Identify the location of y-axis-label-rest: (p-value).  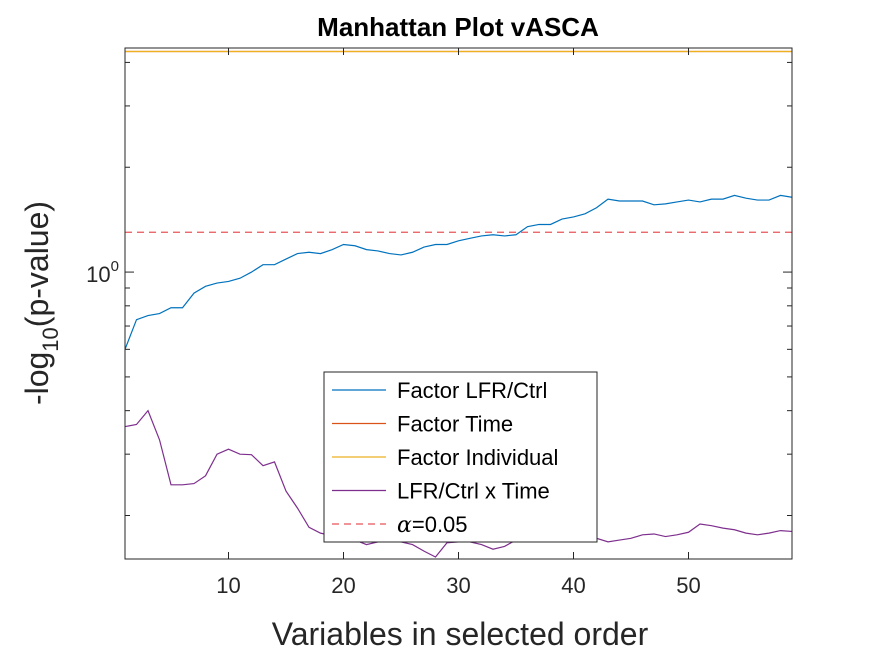
(37, 264).